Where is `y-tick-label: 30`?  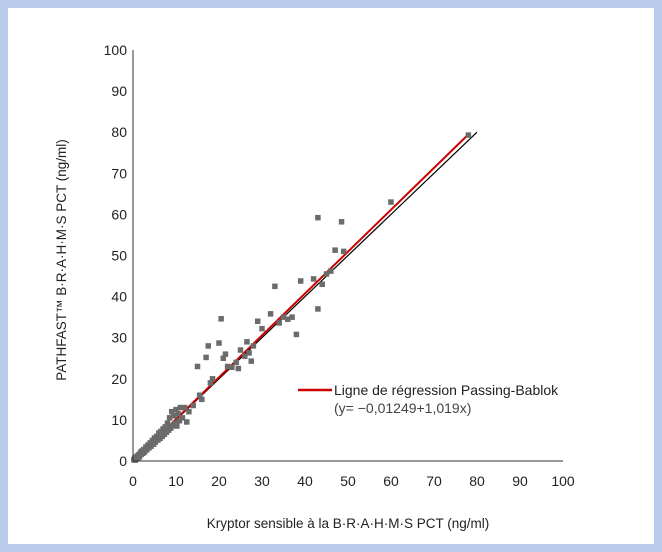
y-tick-label: 30 is located at coordinates (119, 338).